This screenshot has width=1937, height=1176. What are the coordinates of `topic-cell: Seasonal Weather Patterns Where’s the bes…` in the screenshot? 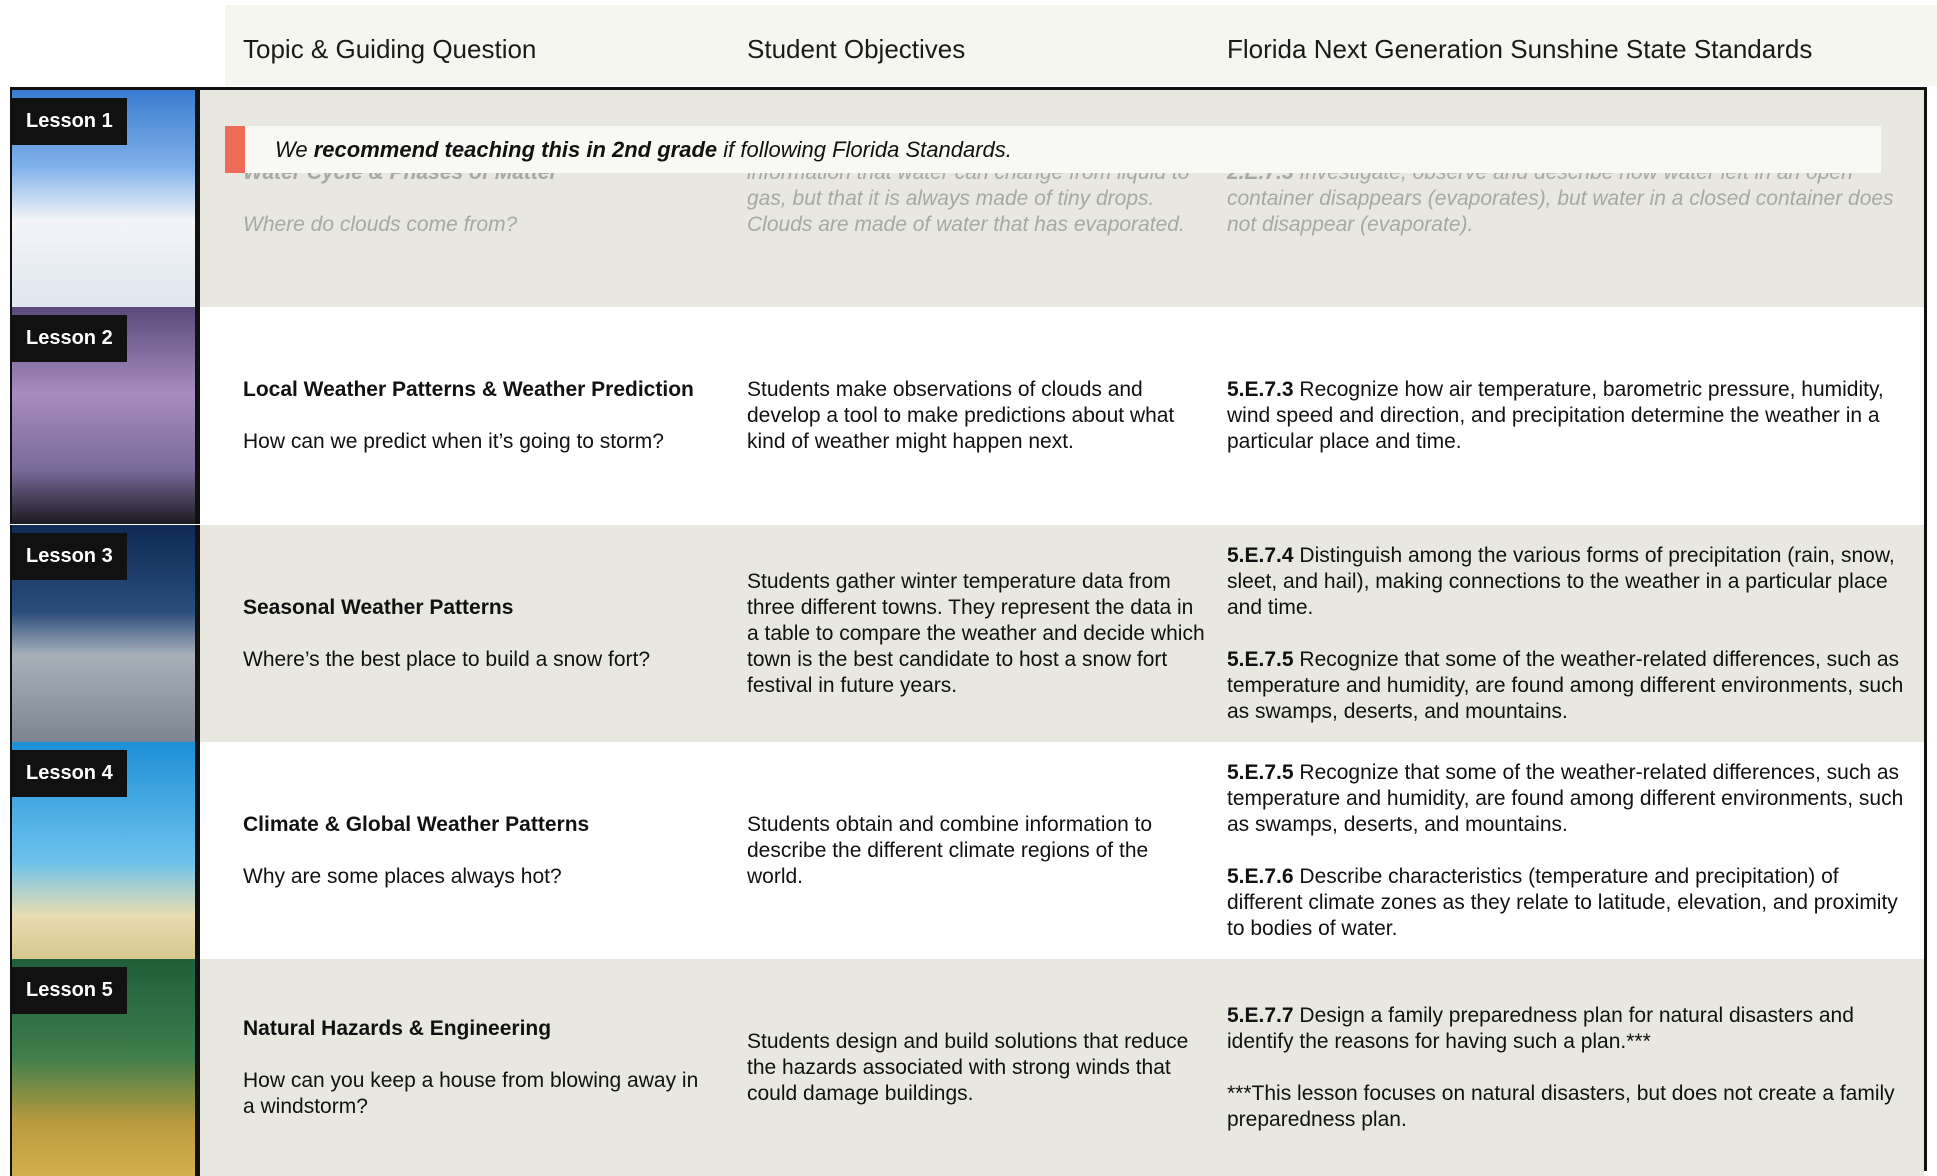 It's located at (478, 633).